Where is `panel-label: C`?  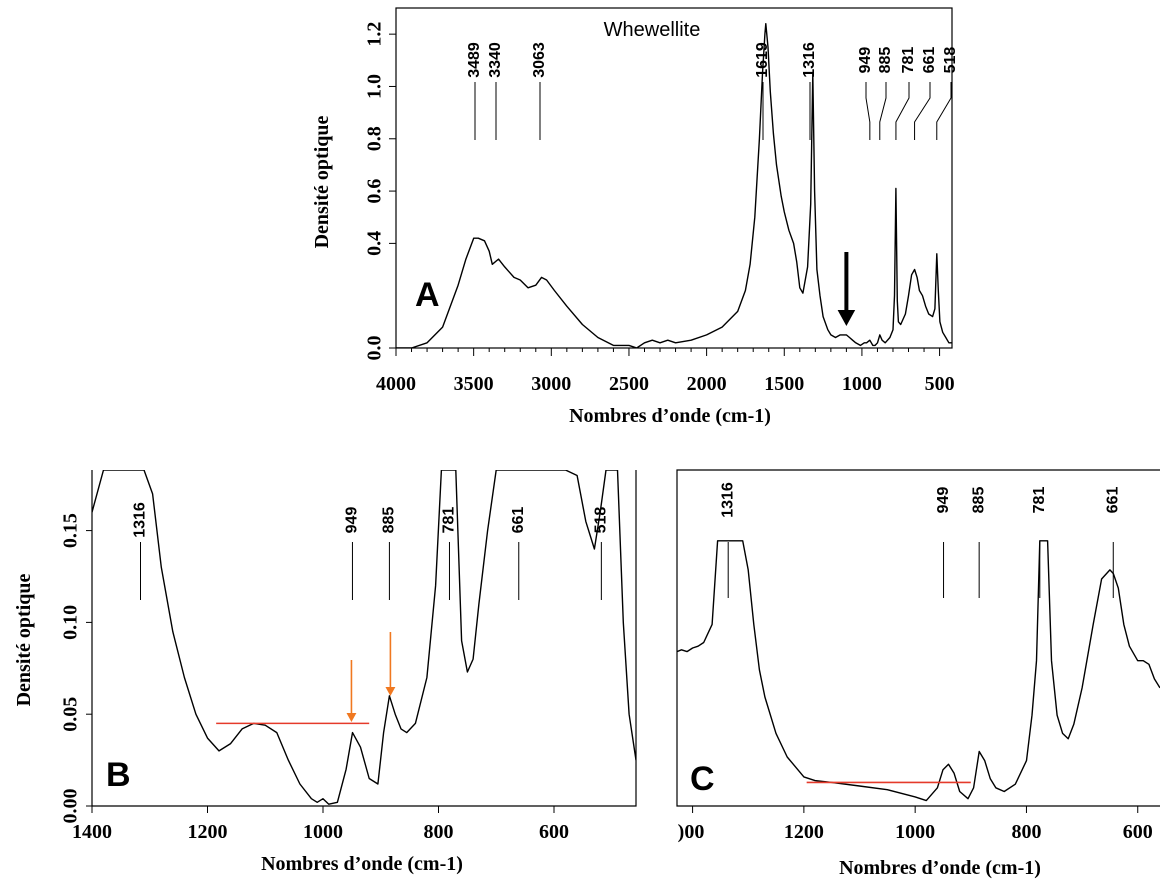
panel-label: C is located at coordinates (702, 779).